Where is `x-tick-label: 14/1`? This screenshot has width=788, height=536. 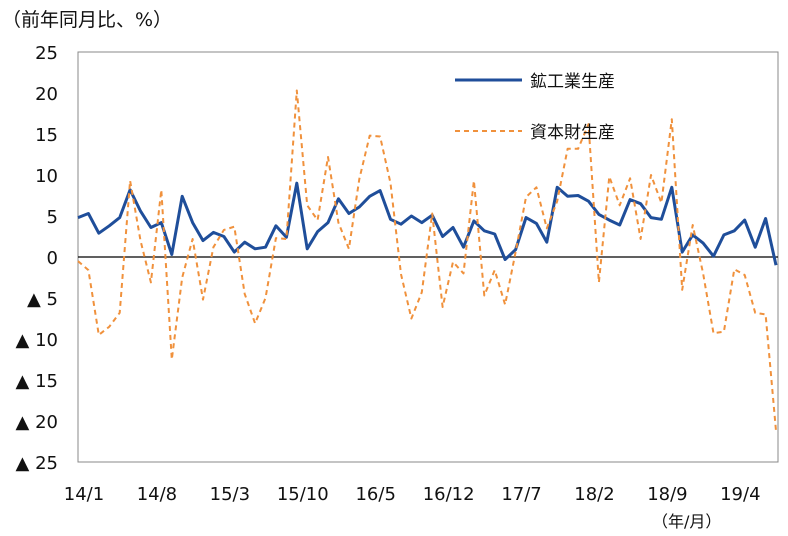 x-tick-label: 14/1 is located at coordinates (84, 494).